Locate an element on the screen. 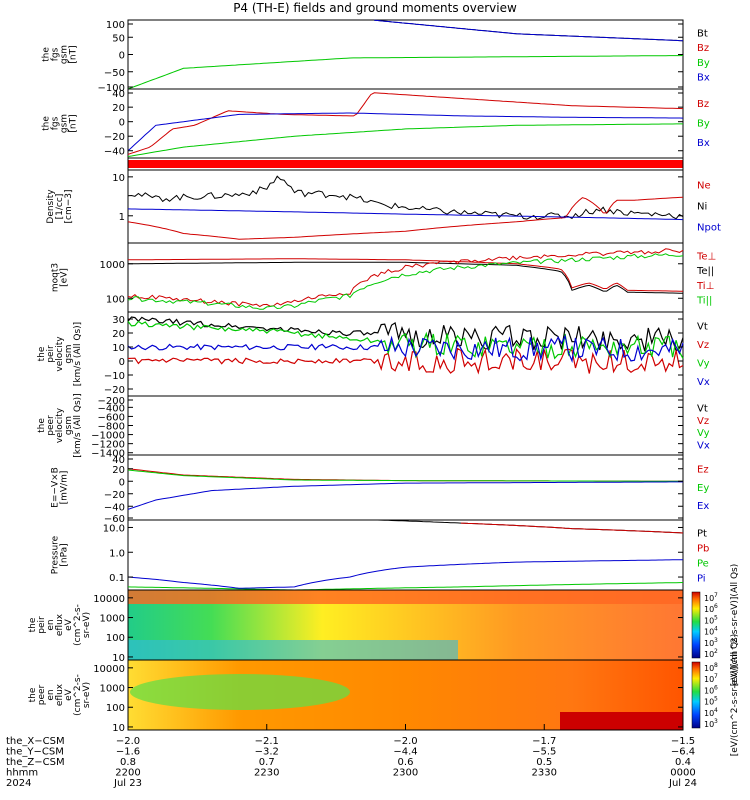 The width and height of the screenshot is (750, 800). y-axis-label: (cm^2-s- is located at coordinates (78, 625).